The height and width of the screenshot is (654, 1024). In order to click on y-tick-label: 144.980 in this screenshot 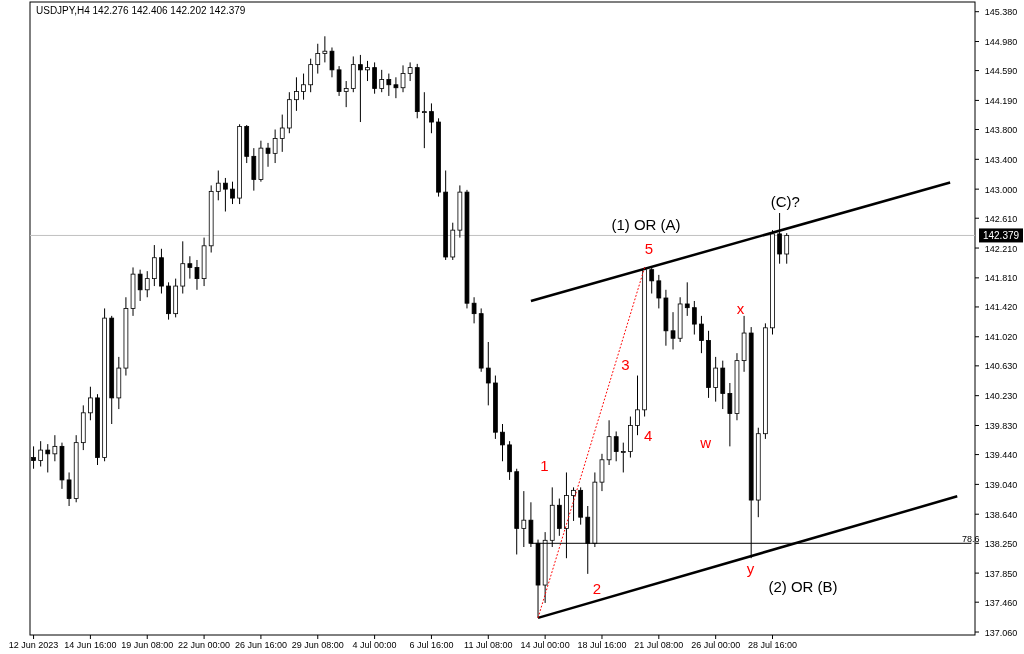, I will do `click(1001, 42)`.